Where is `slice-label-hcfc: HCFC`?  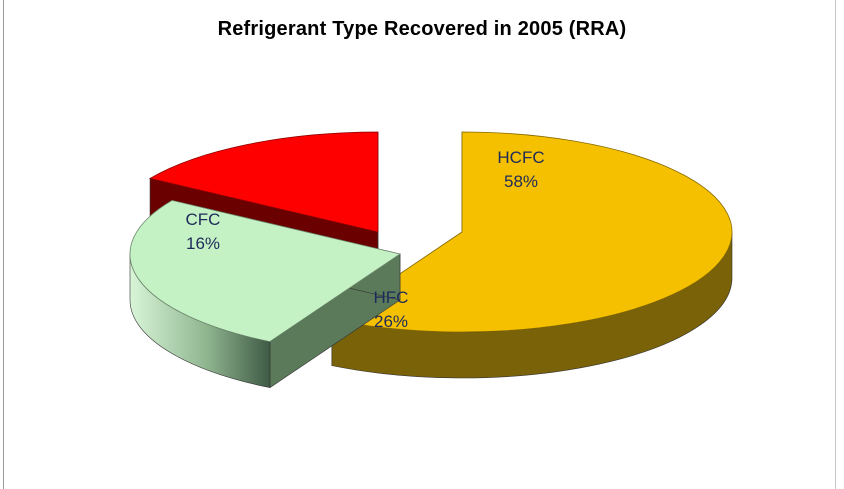
slice-label-hcfc: HCFC is located at coordinates (520, 157).